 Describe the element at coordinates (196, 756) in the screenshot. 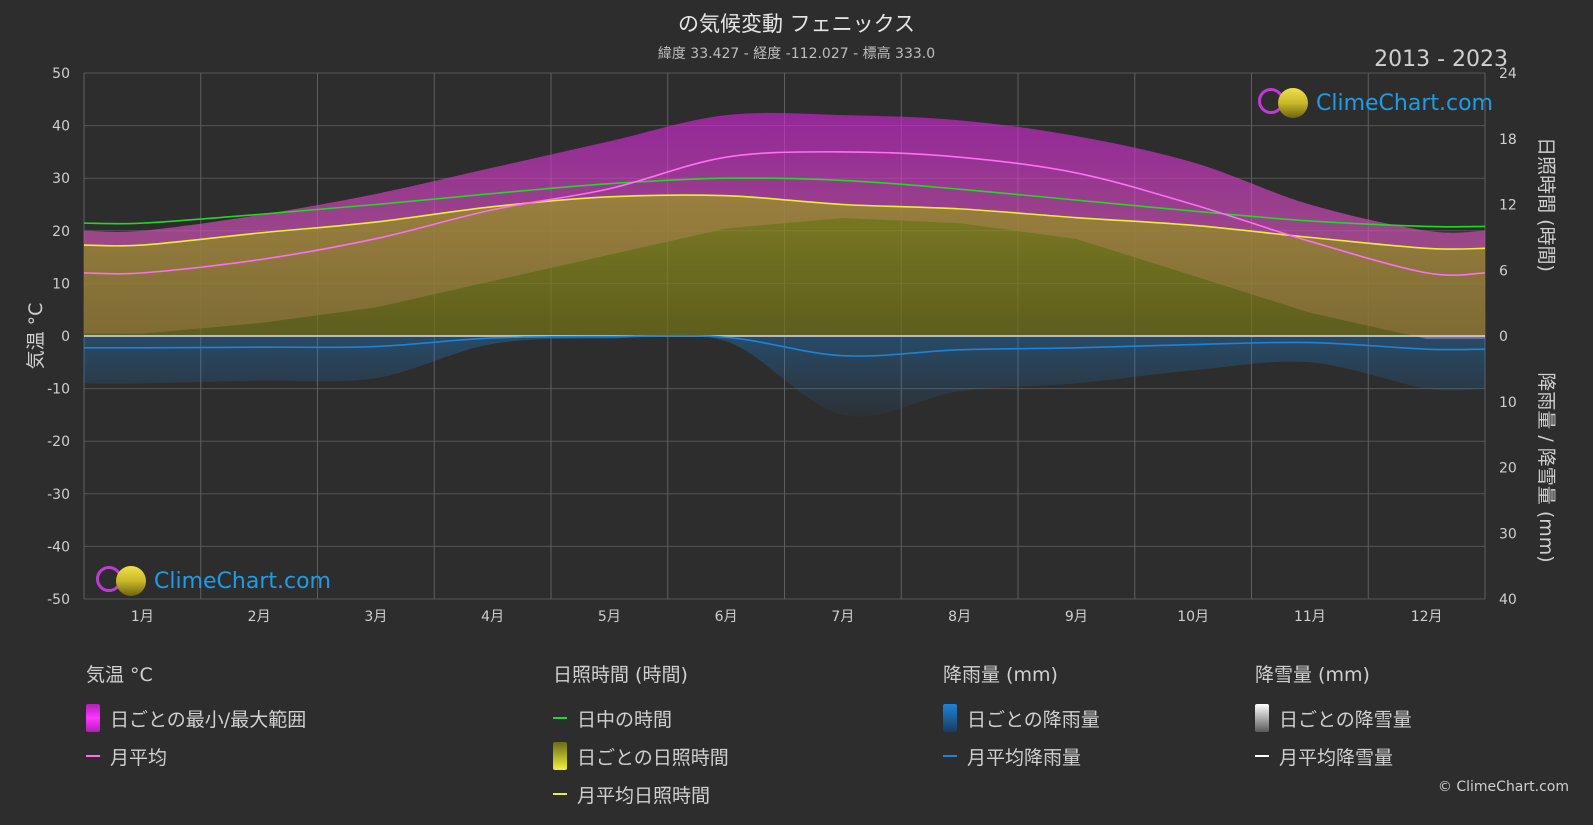

I see `legend-item: 月平均` at that location.